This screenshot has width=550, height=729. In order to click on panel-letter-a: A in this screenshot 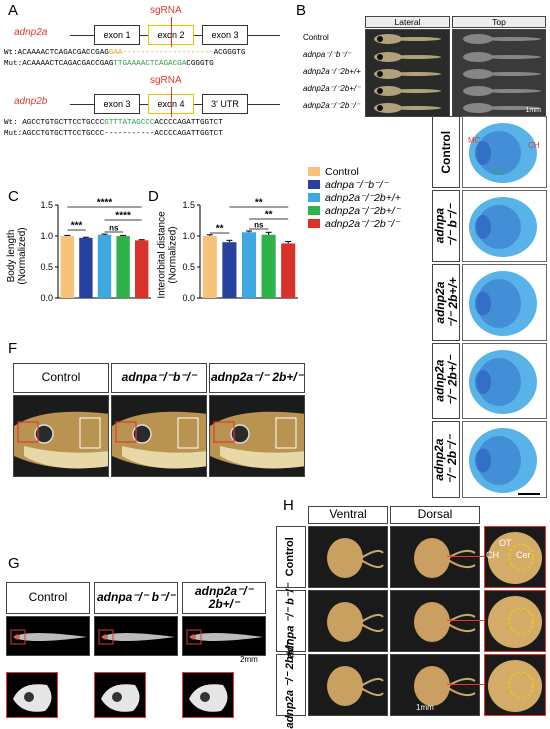, I will do `click(13, 10)`.